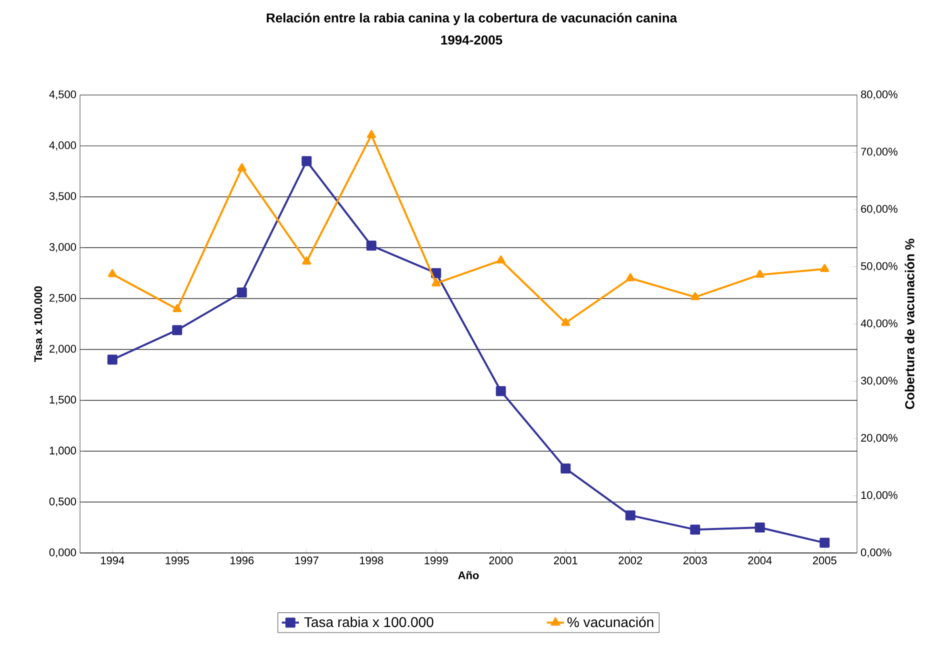 The height and width of the screenshot is (645, 943). I want to click on y-tick-label: 1,000, so click(63, 451).